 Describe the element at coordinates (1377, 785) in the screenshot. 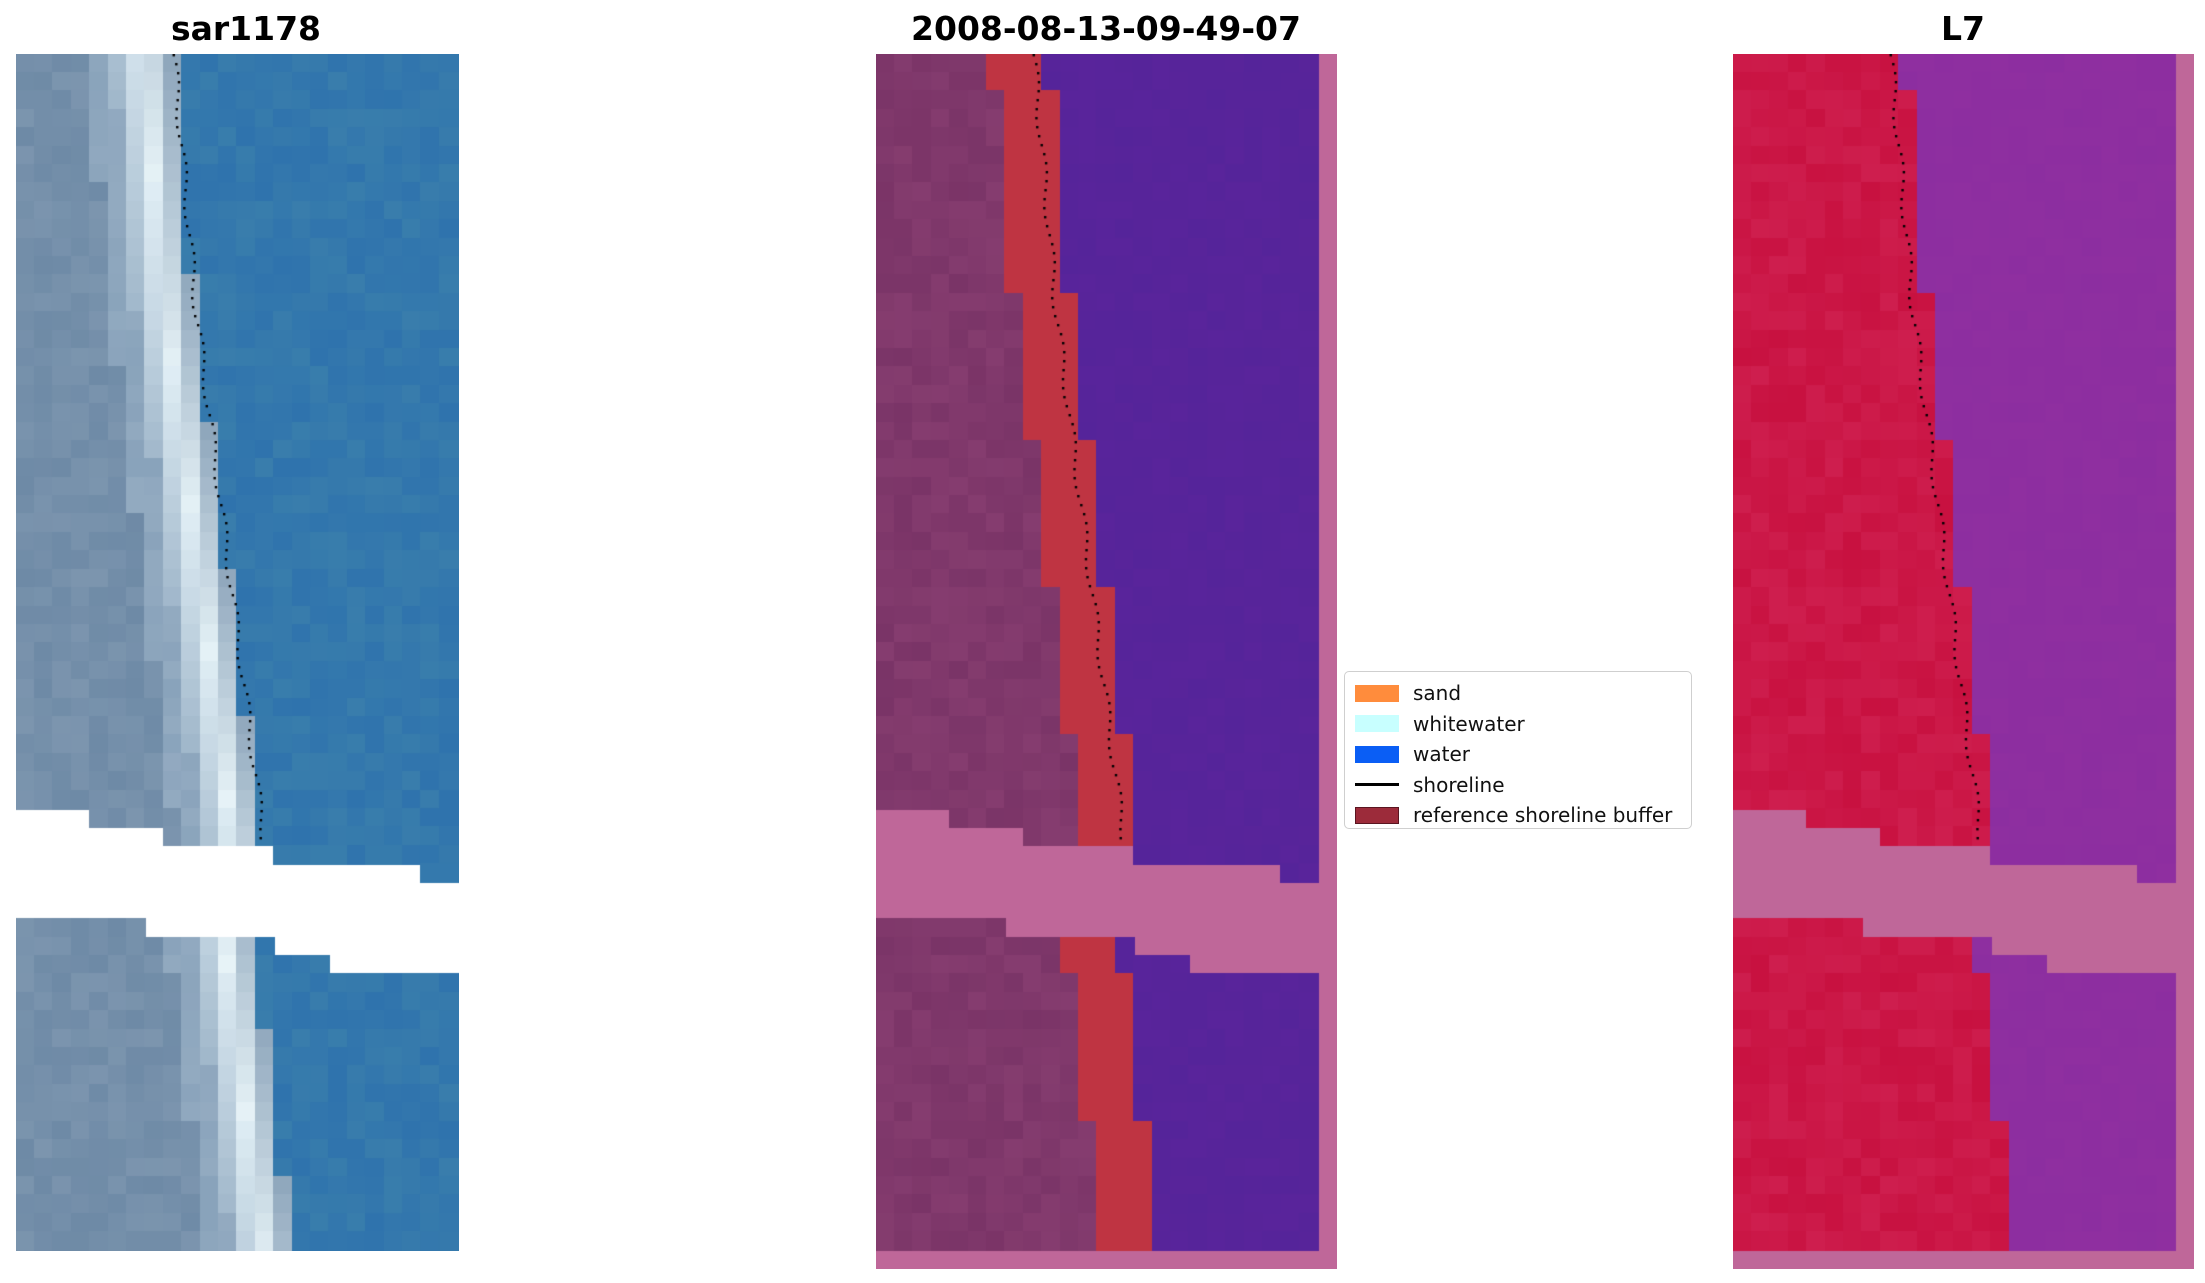

I see `shoreline-line-swatch` at that location.